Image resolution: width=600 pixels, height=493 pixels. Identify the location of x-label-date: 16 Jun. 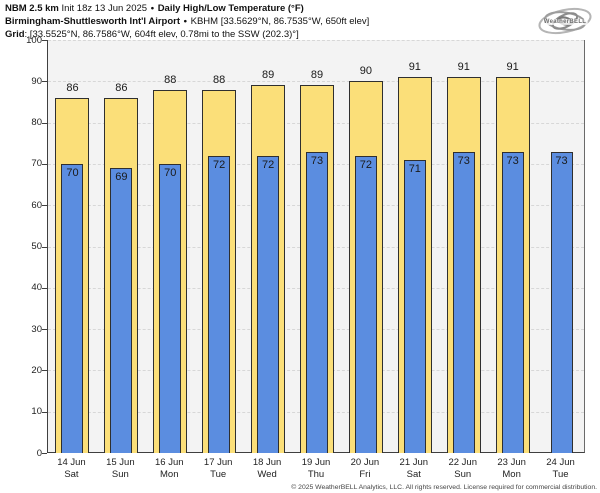
(169, 462).